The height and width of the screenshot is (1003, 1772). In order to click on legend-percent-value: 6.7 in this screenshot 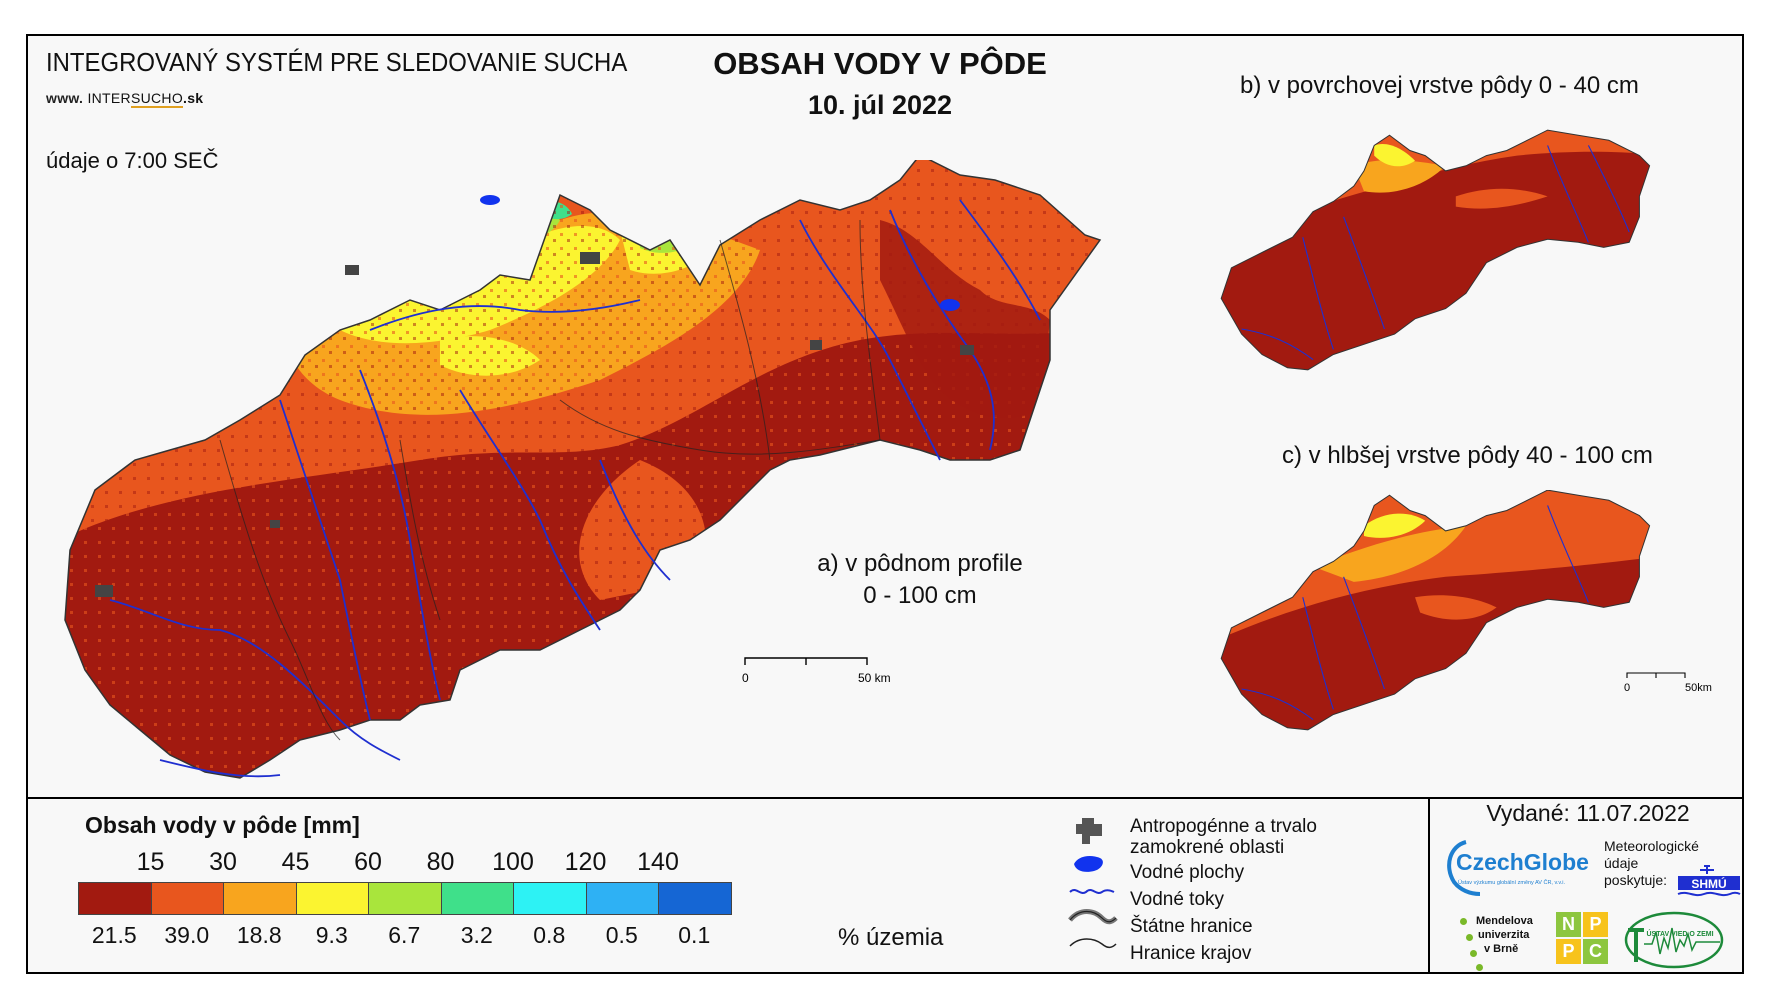, I will do `click(404, 935)`.